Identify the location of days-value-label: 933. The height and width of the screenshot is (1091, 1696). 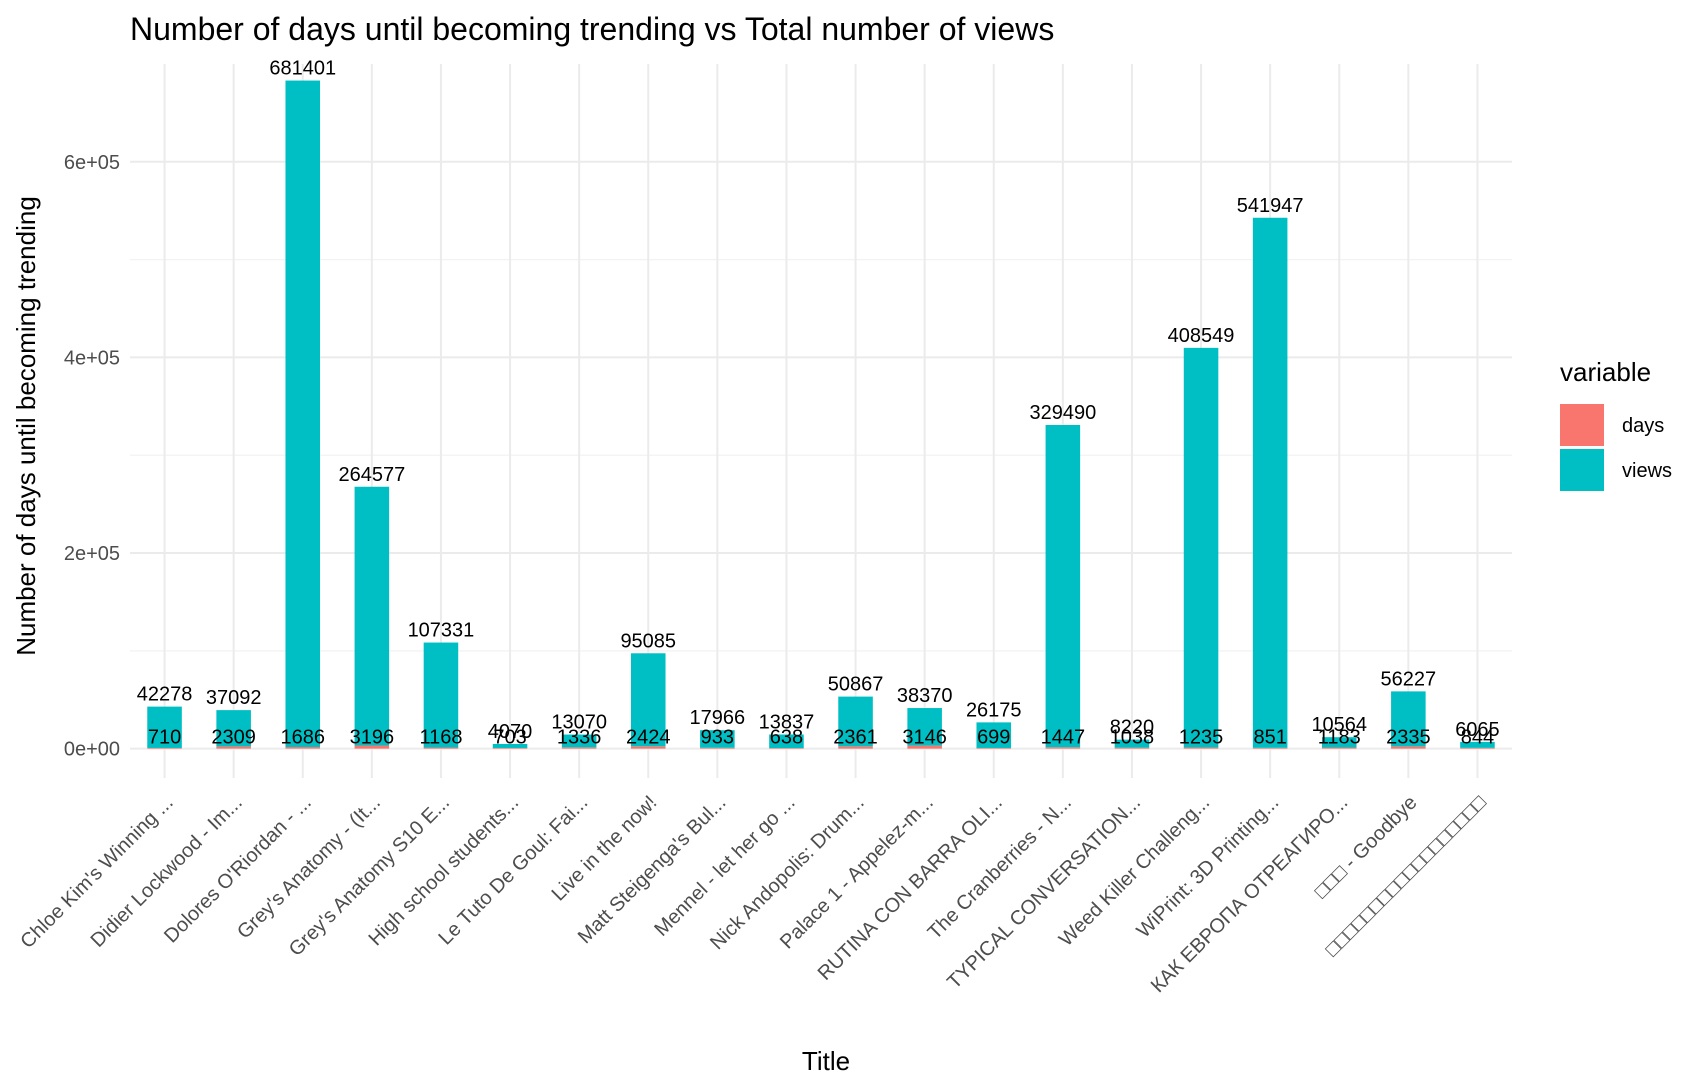
(717, 738).